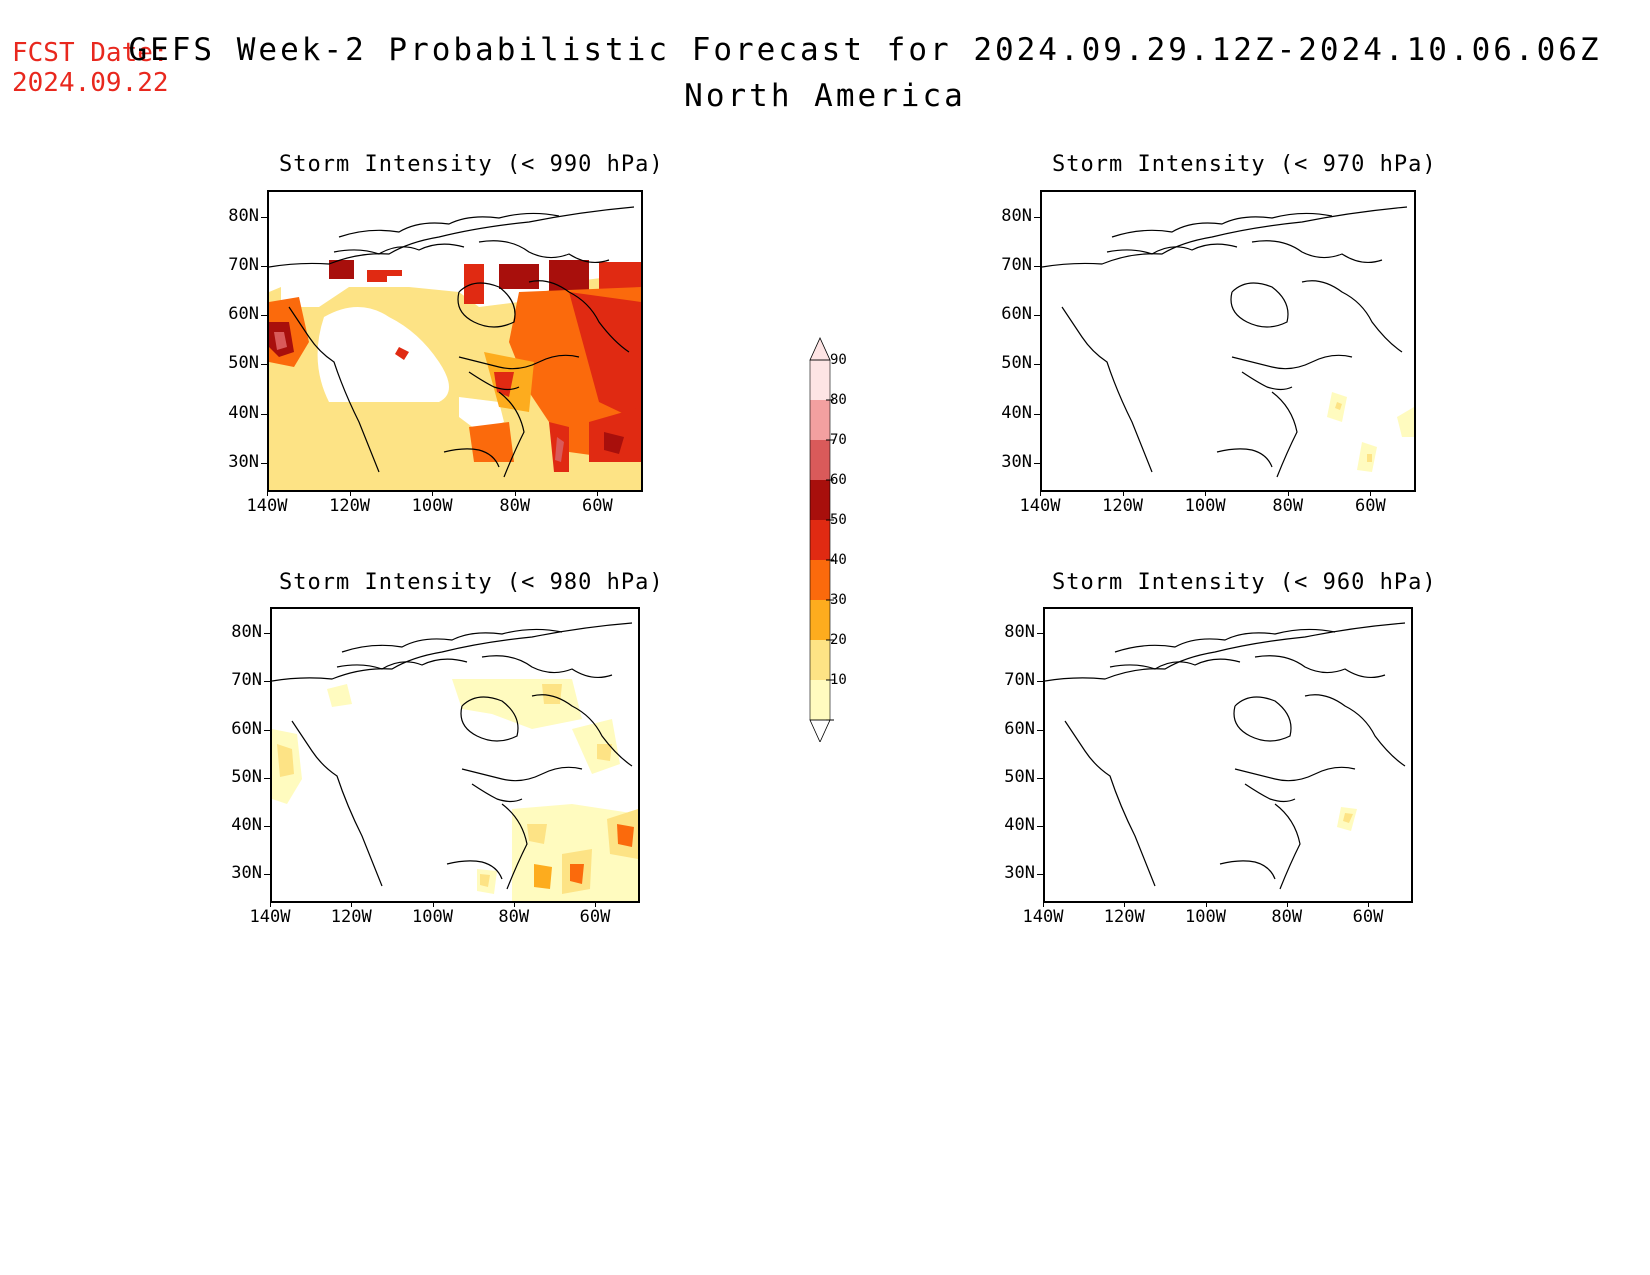 The width and height of the screenshot is (1650, 1275). What do you see at coordinates (838, 640) in the screenshot?
I see `colorbar-level-label: 20` at bounding box center [838, 640].